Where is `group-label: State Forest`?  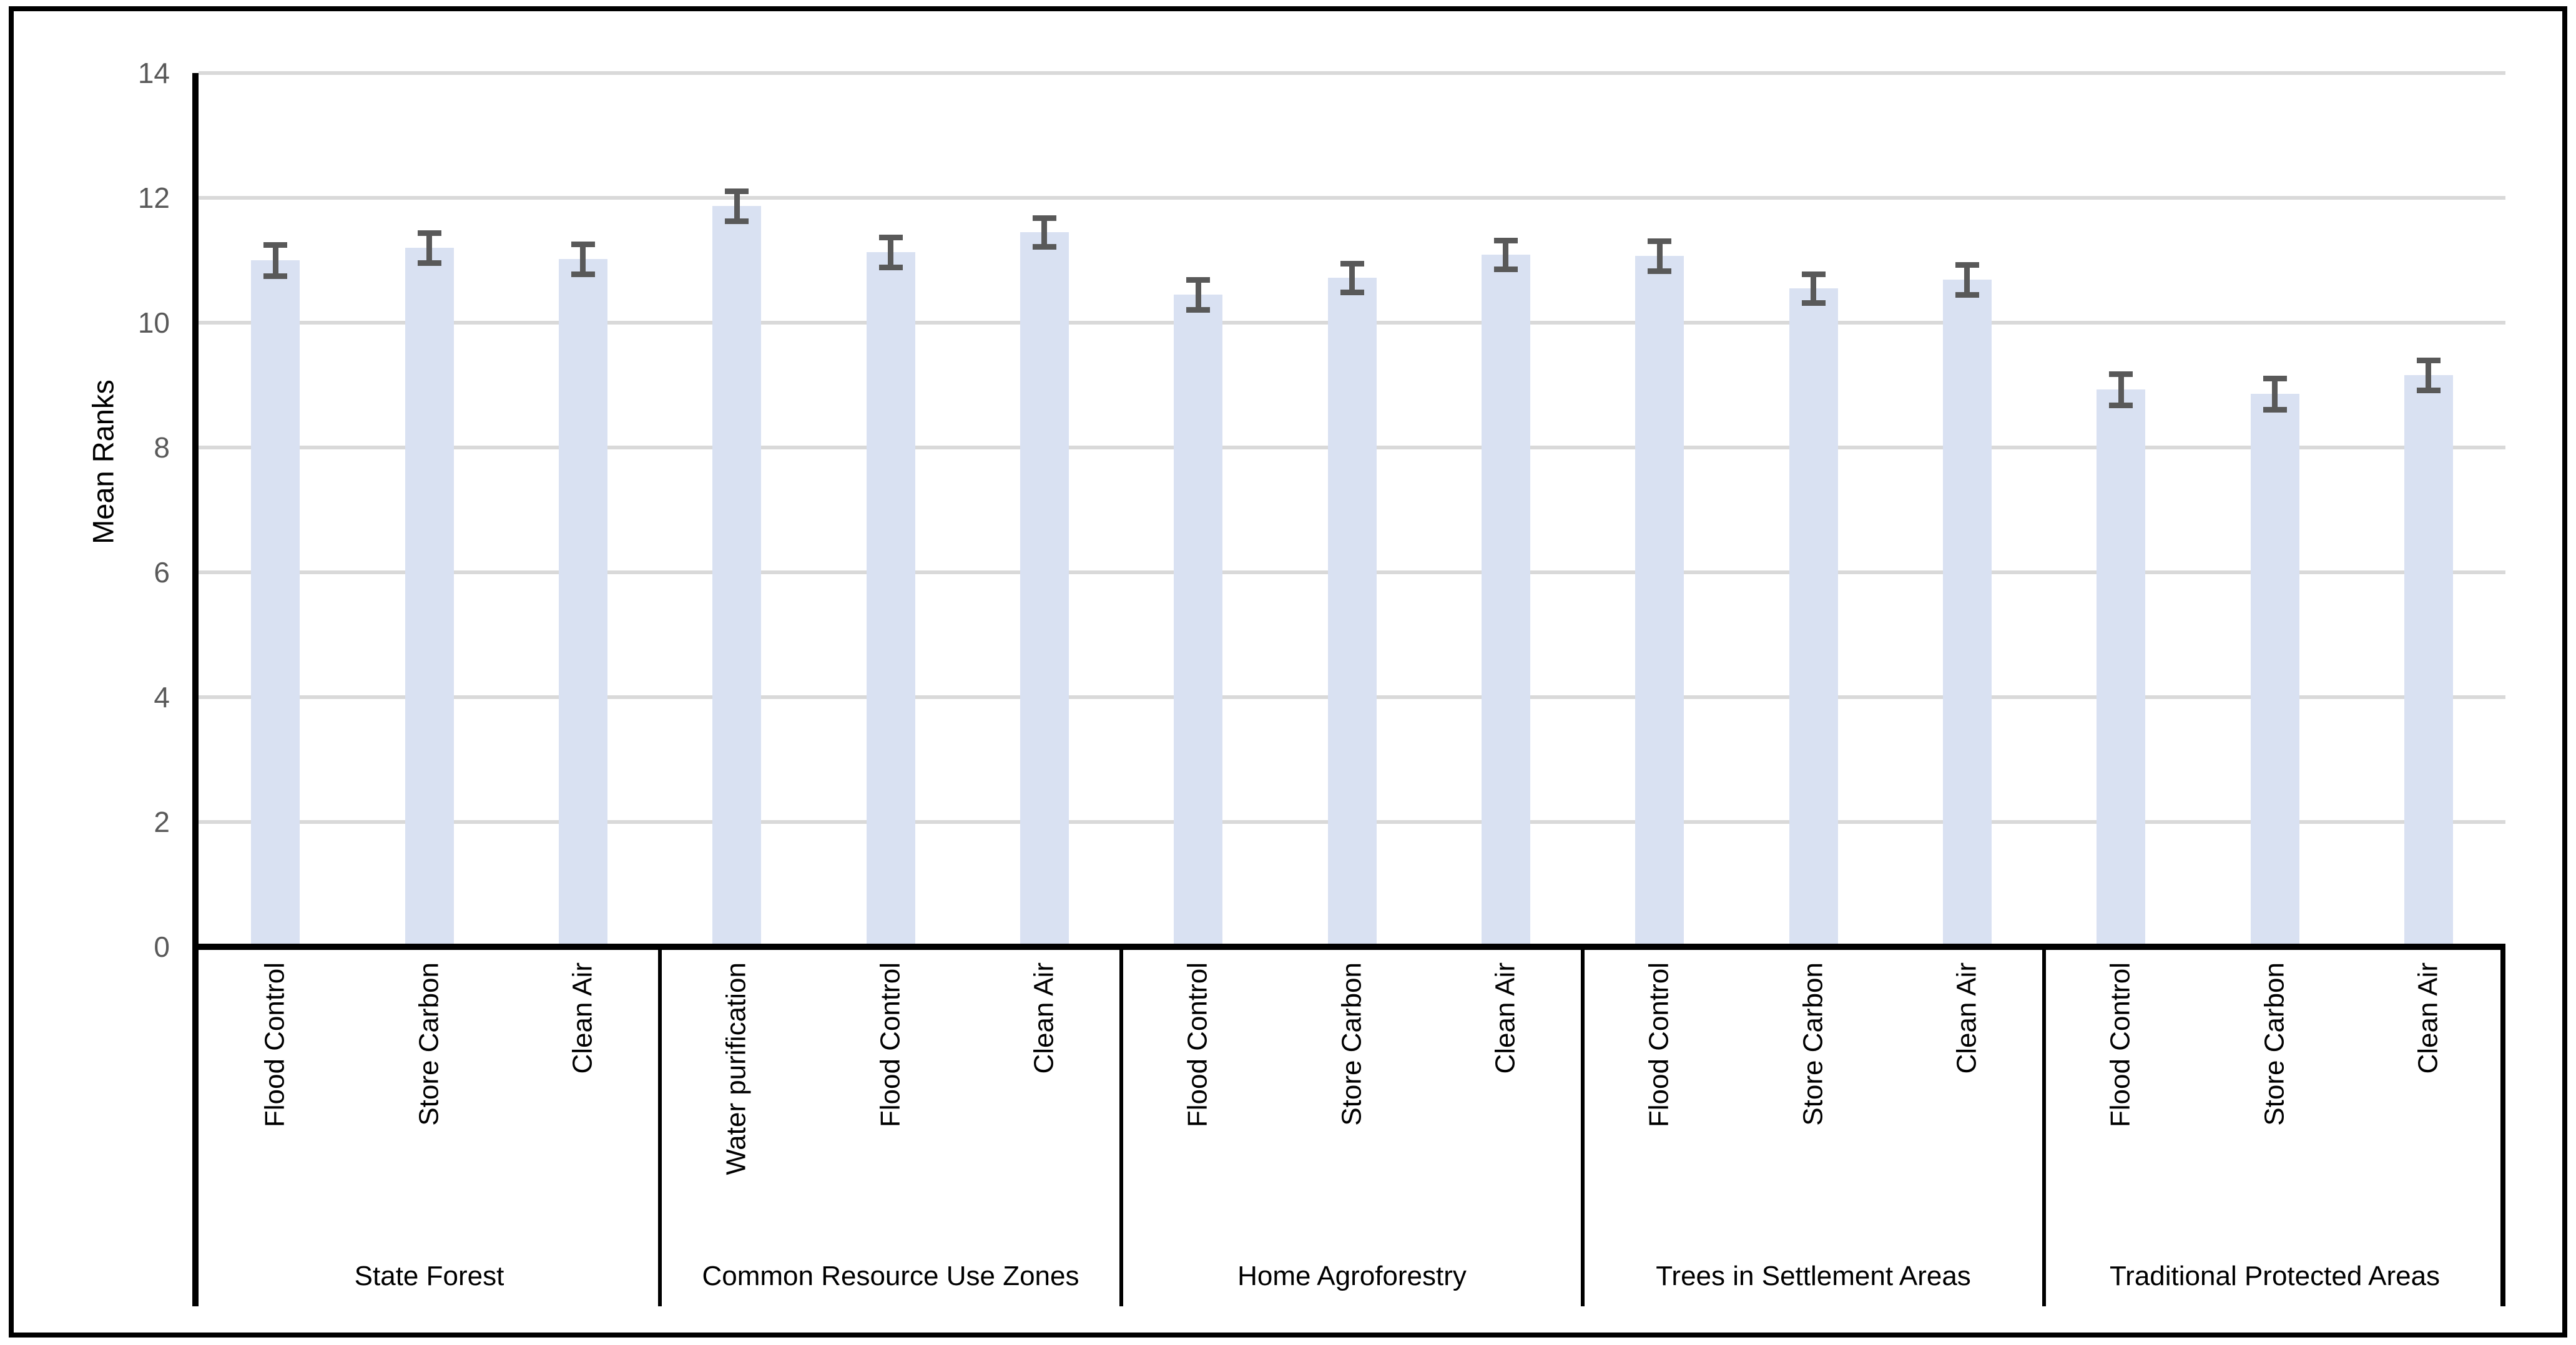
group-label: State Forest is located at coordinates (429, 1276).